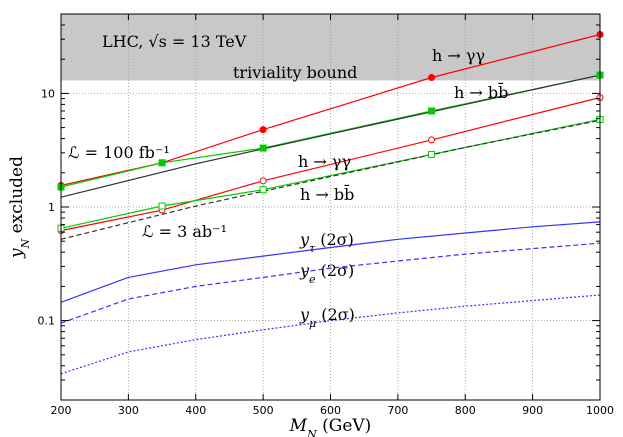 Image resolution: width=623 pixels, height=437 pixels. I want to click on triviality-annotation: triviality bound, so click(295, 72).